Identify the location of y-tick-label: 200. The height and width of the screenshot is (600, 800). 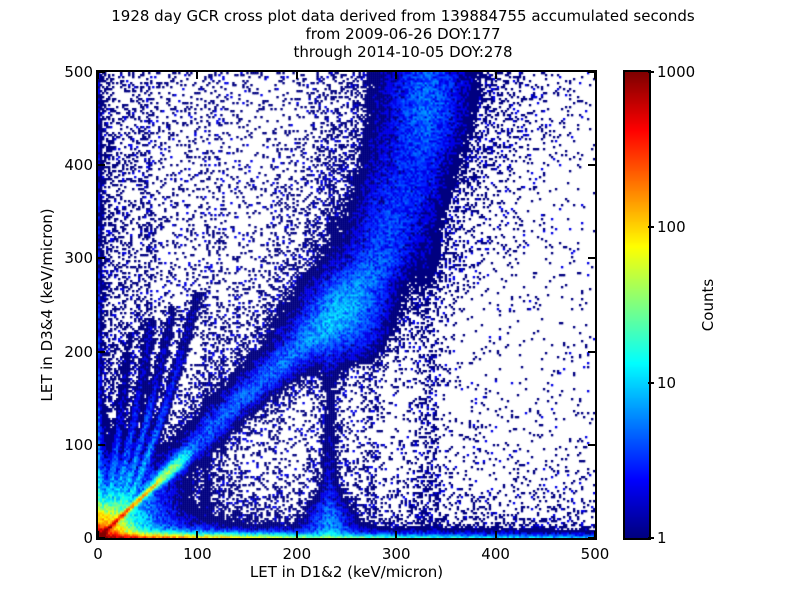
(78, 351).